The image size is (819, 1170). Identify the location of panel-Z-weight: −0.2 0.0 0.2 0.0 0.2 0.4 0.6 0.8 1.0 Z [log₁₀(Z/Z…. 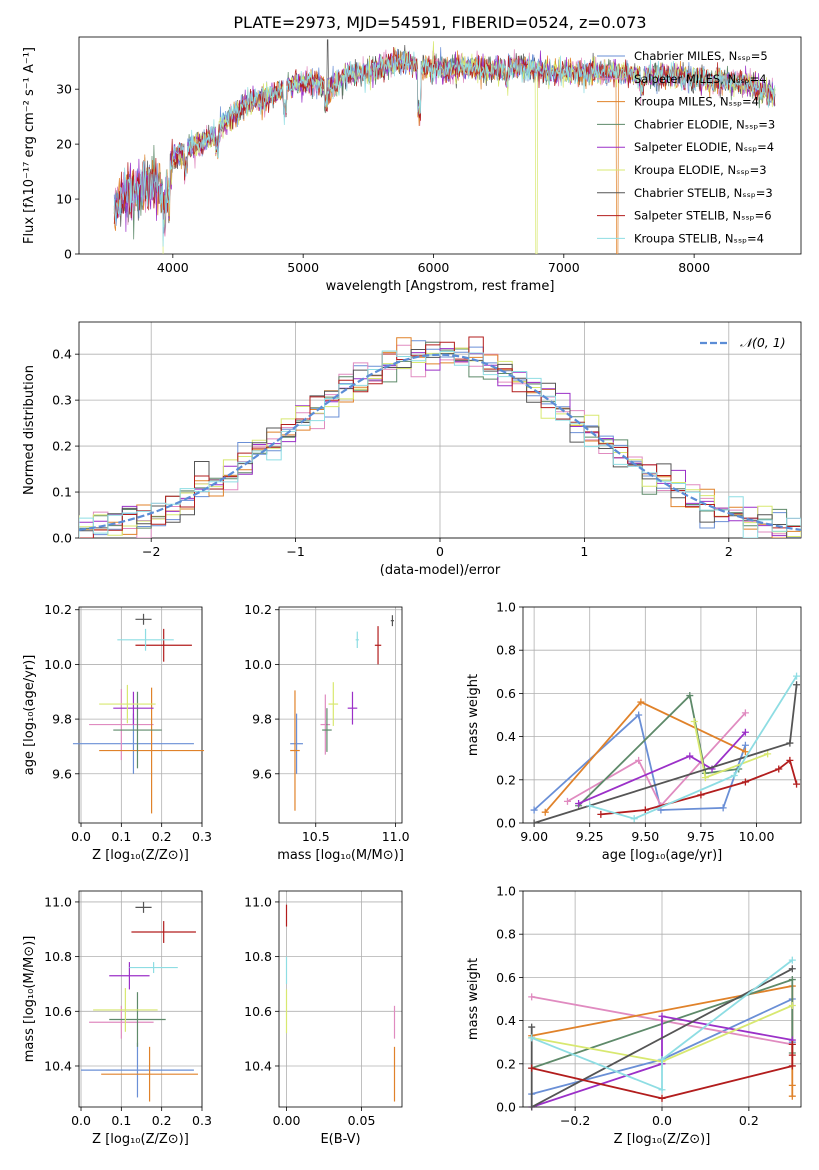
(634, 1015).